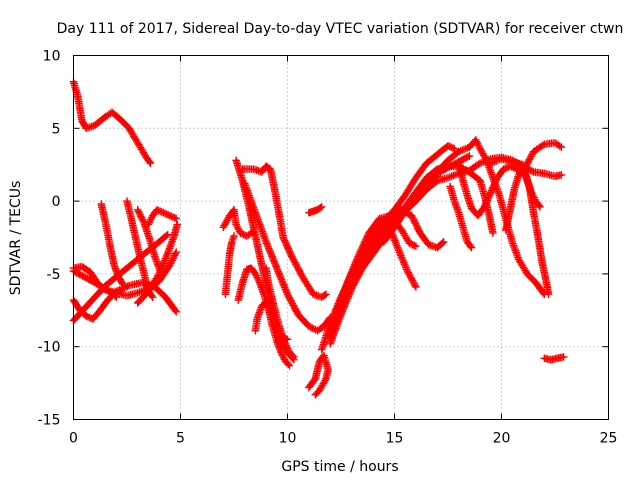  Describe the element at coordinates (609, 439) in the screenshot. I see `x-tick-label: 25` at that location.